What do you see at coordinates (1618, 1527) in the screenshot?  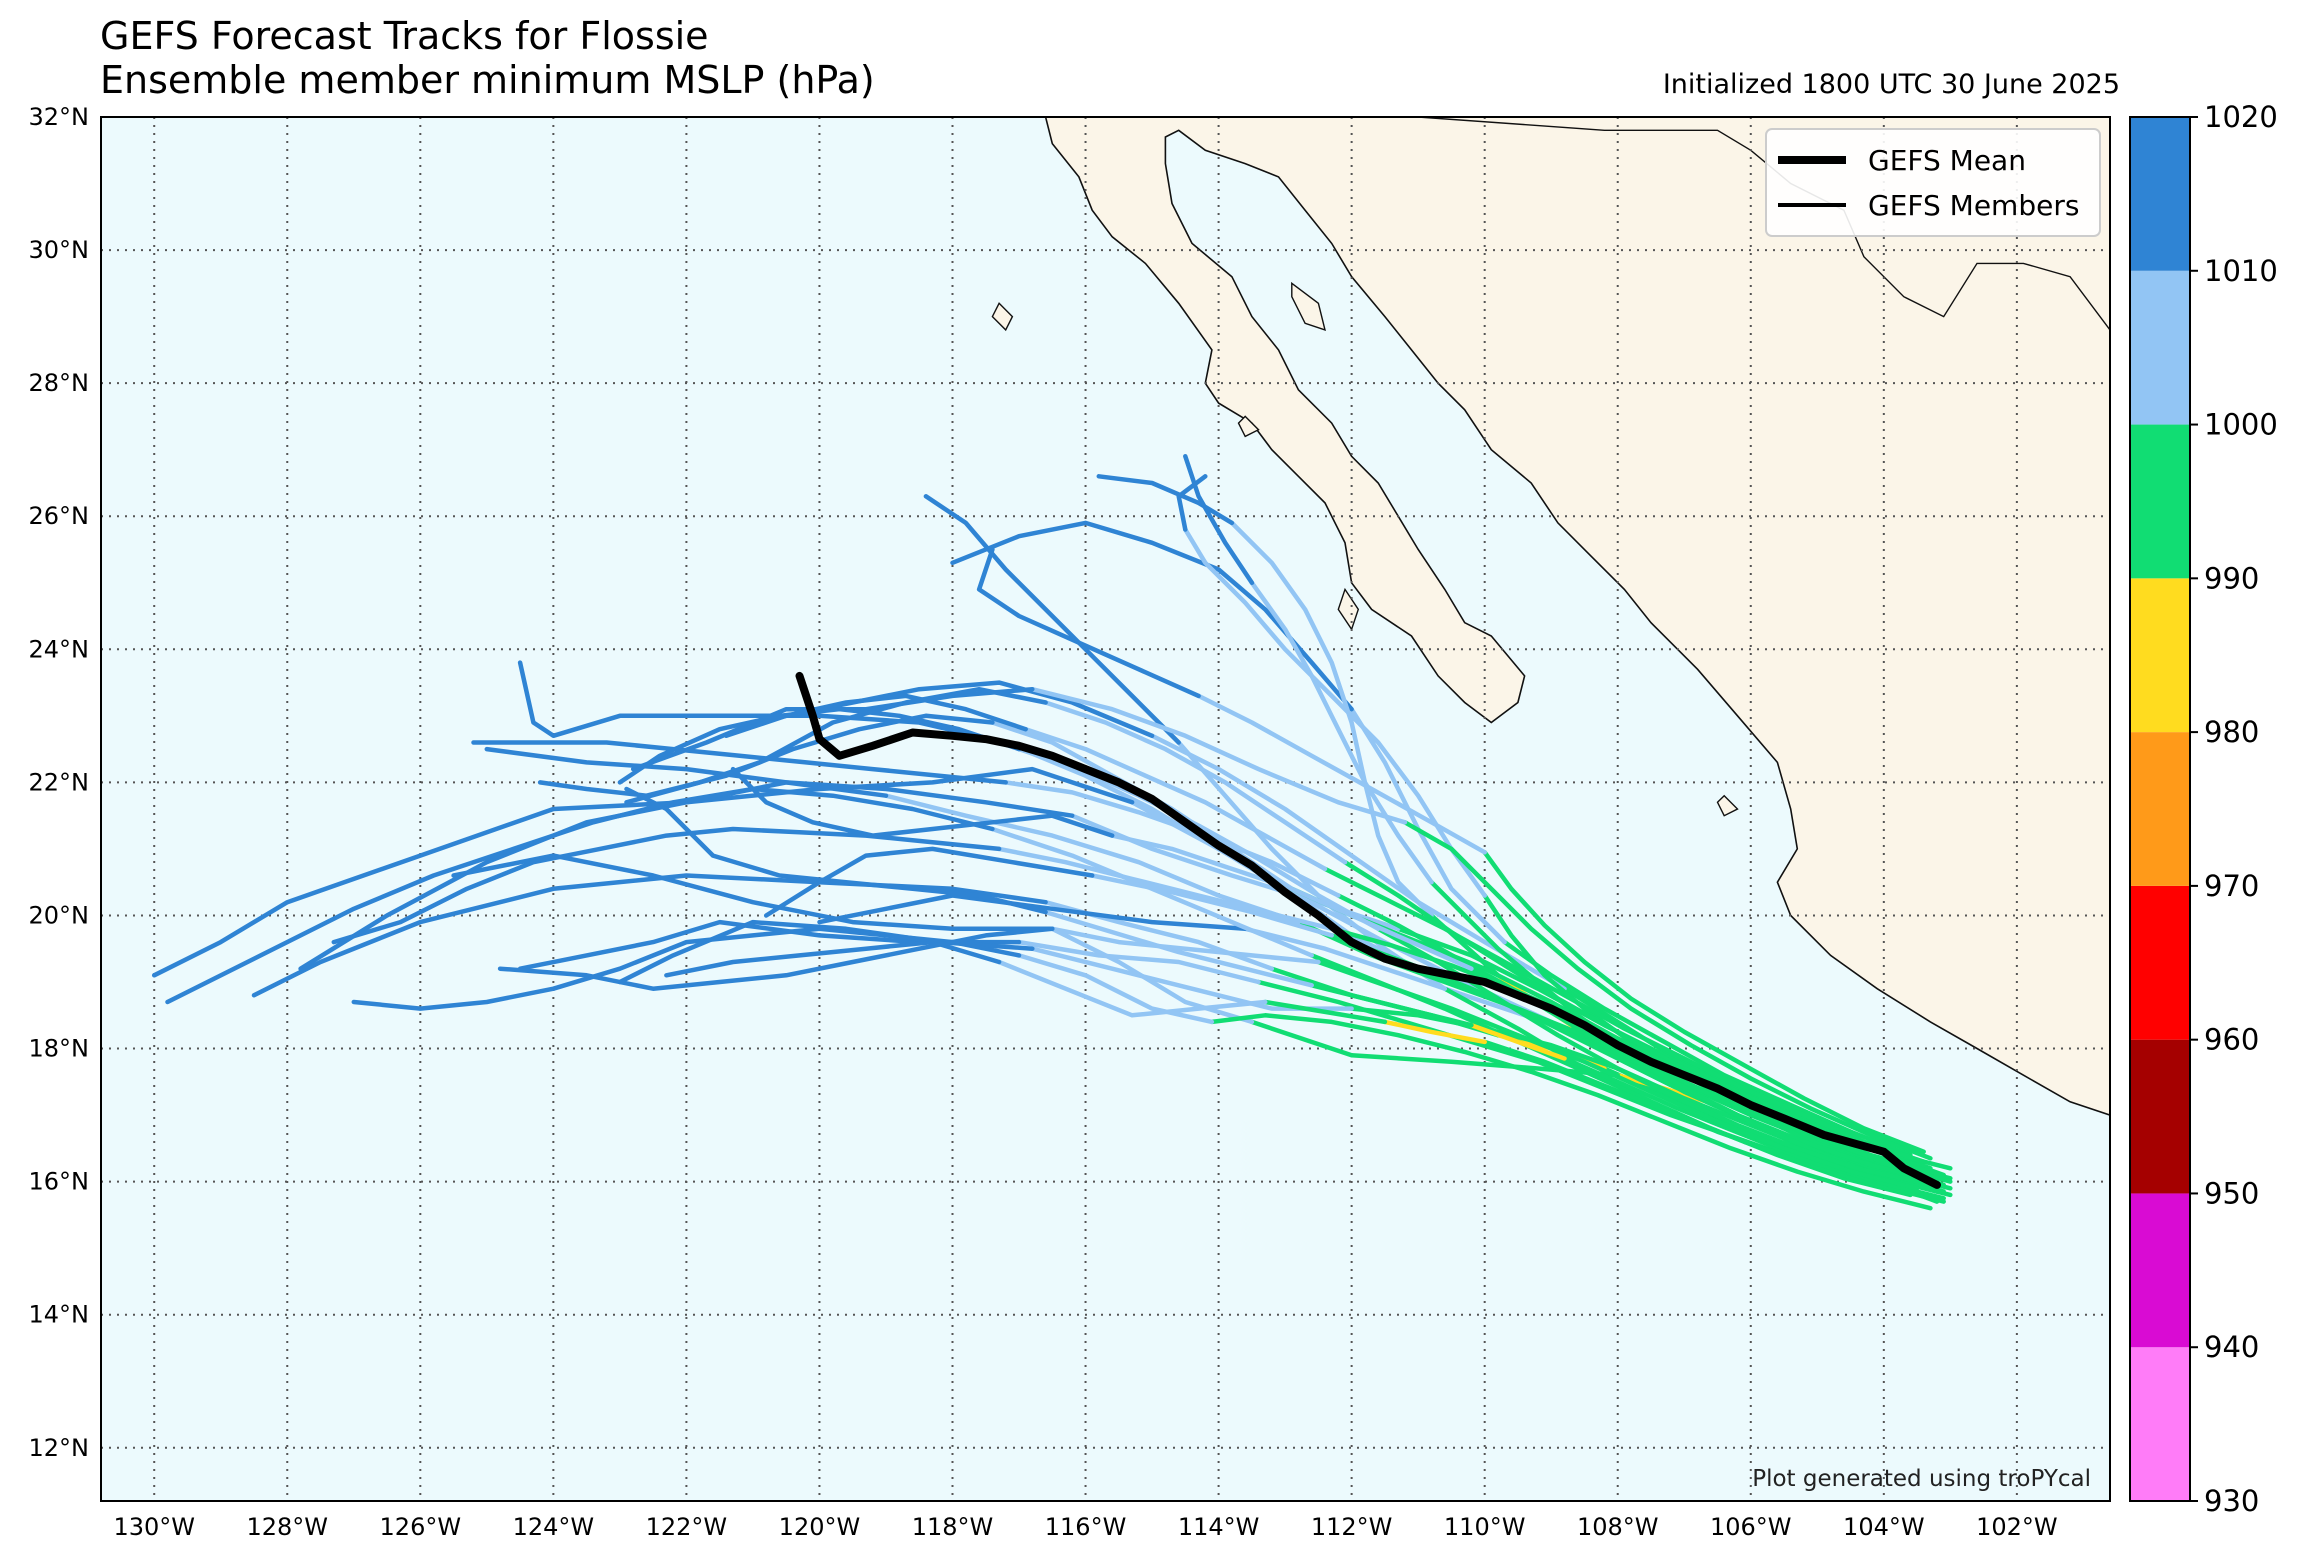 I see `lon-tick-label: 108°W` at bounding box center [1618, 1527].